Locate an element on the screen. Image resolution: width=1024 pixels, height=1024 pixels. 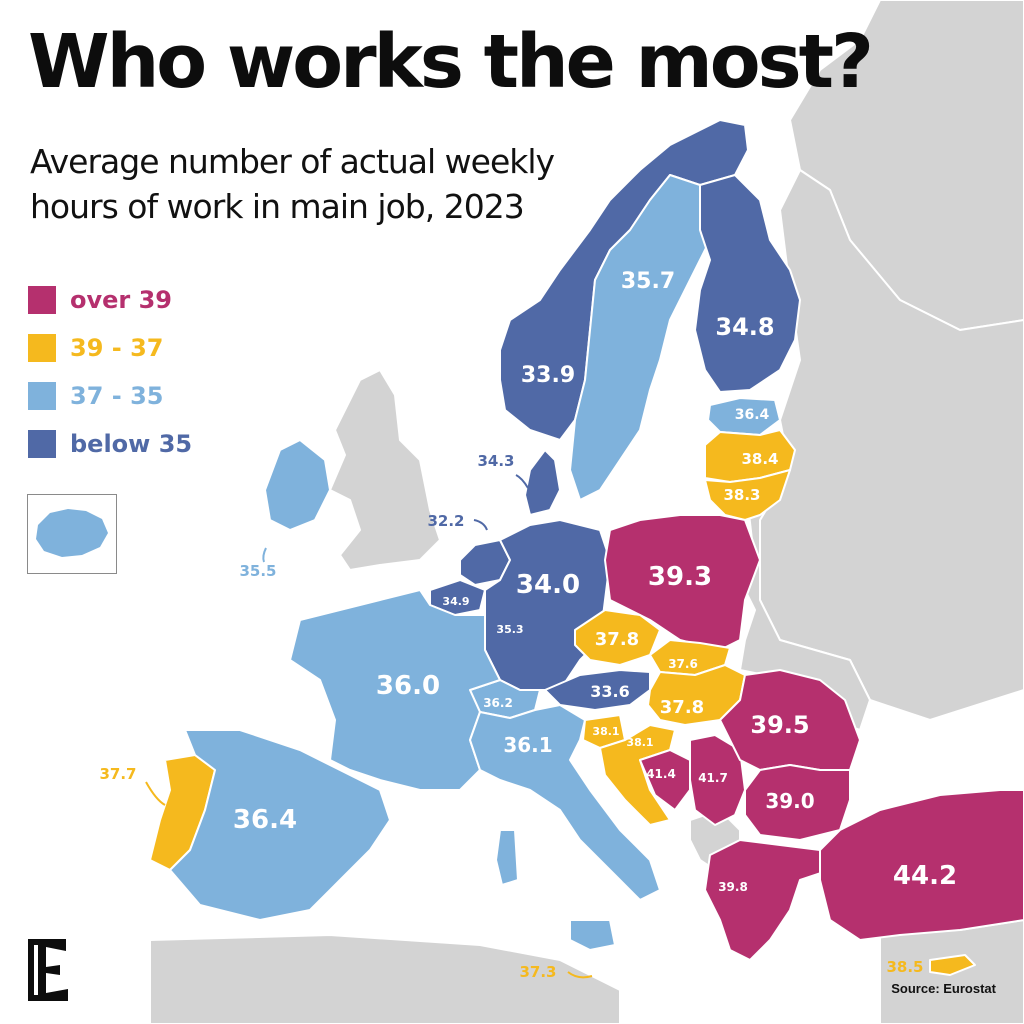
region-iceland is located at coordinates (72, 533).